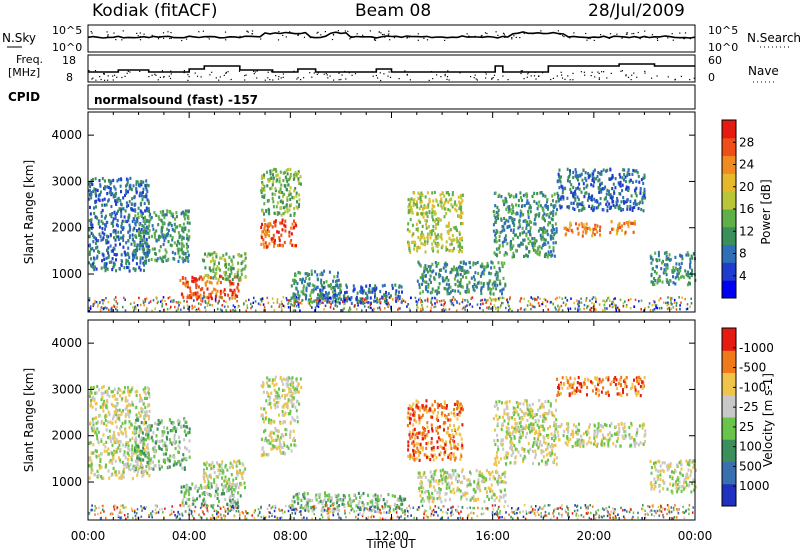  I want to click on y-tick-label: 4000, so click(66, 135).